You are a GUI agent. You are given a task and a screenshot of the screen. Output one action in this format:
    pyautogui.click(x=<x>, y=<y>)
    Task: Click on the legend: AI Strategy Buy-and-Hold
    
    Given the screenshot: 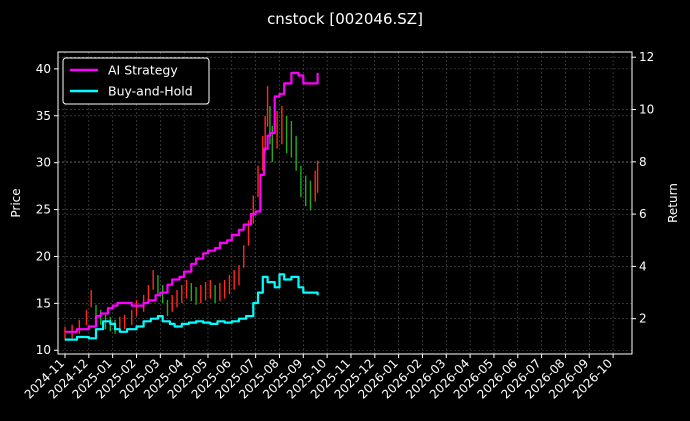 What is the action you would take?
    pyautogui.click(x=136, y=81)
    